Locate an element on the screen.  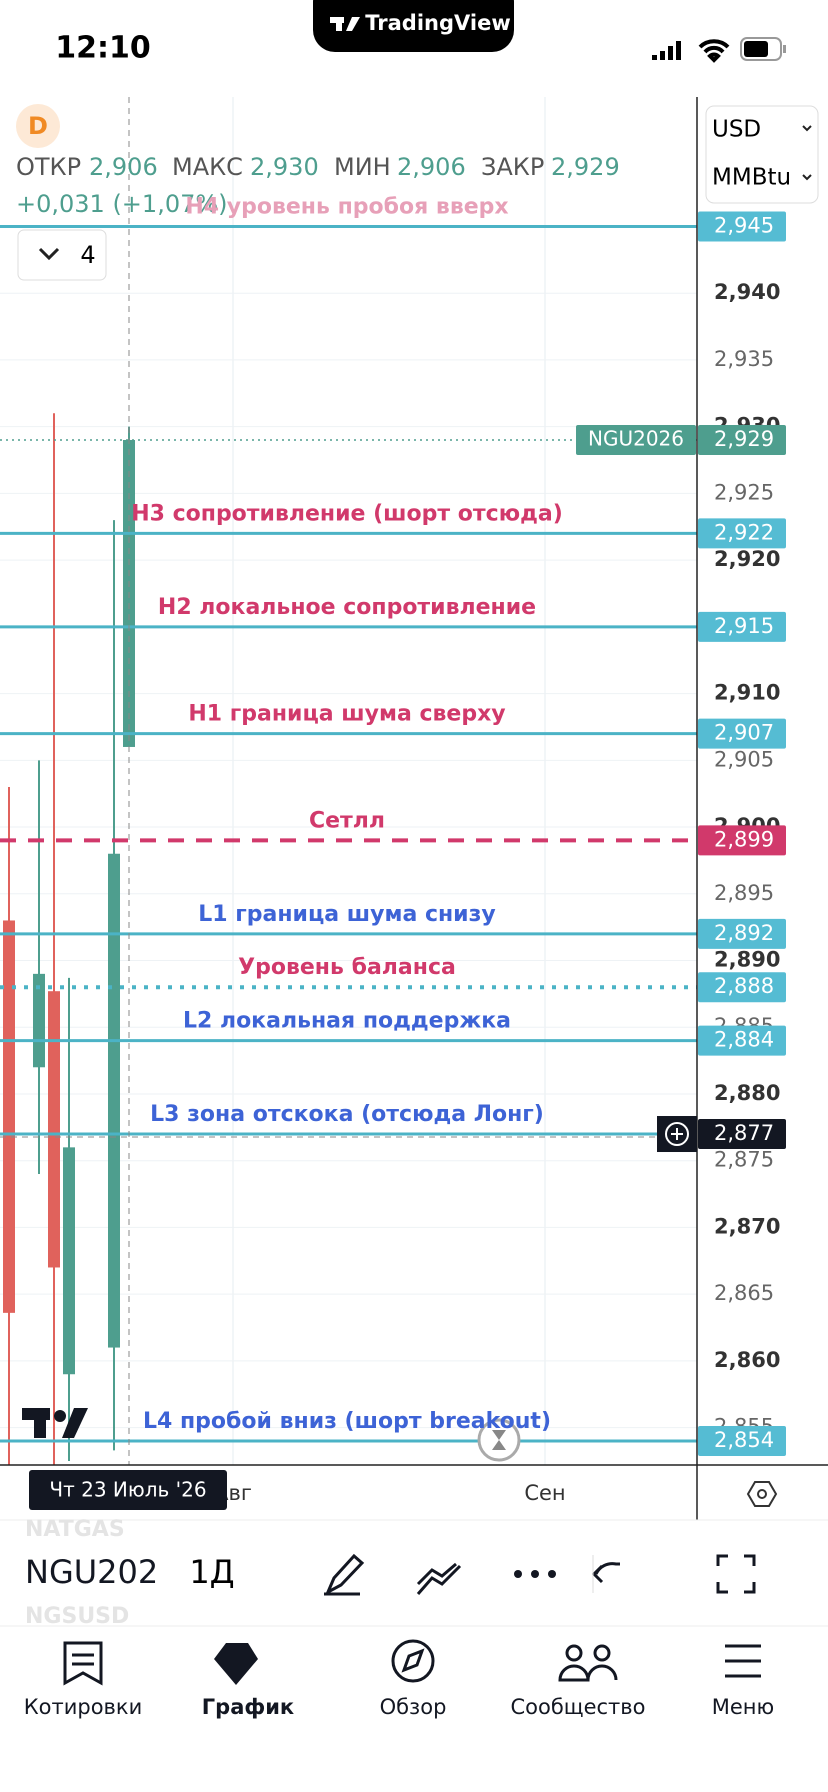
current-price-value-tag is located at coordinates (742, 440).